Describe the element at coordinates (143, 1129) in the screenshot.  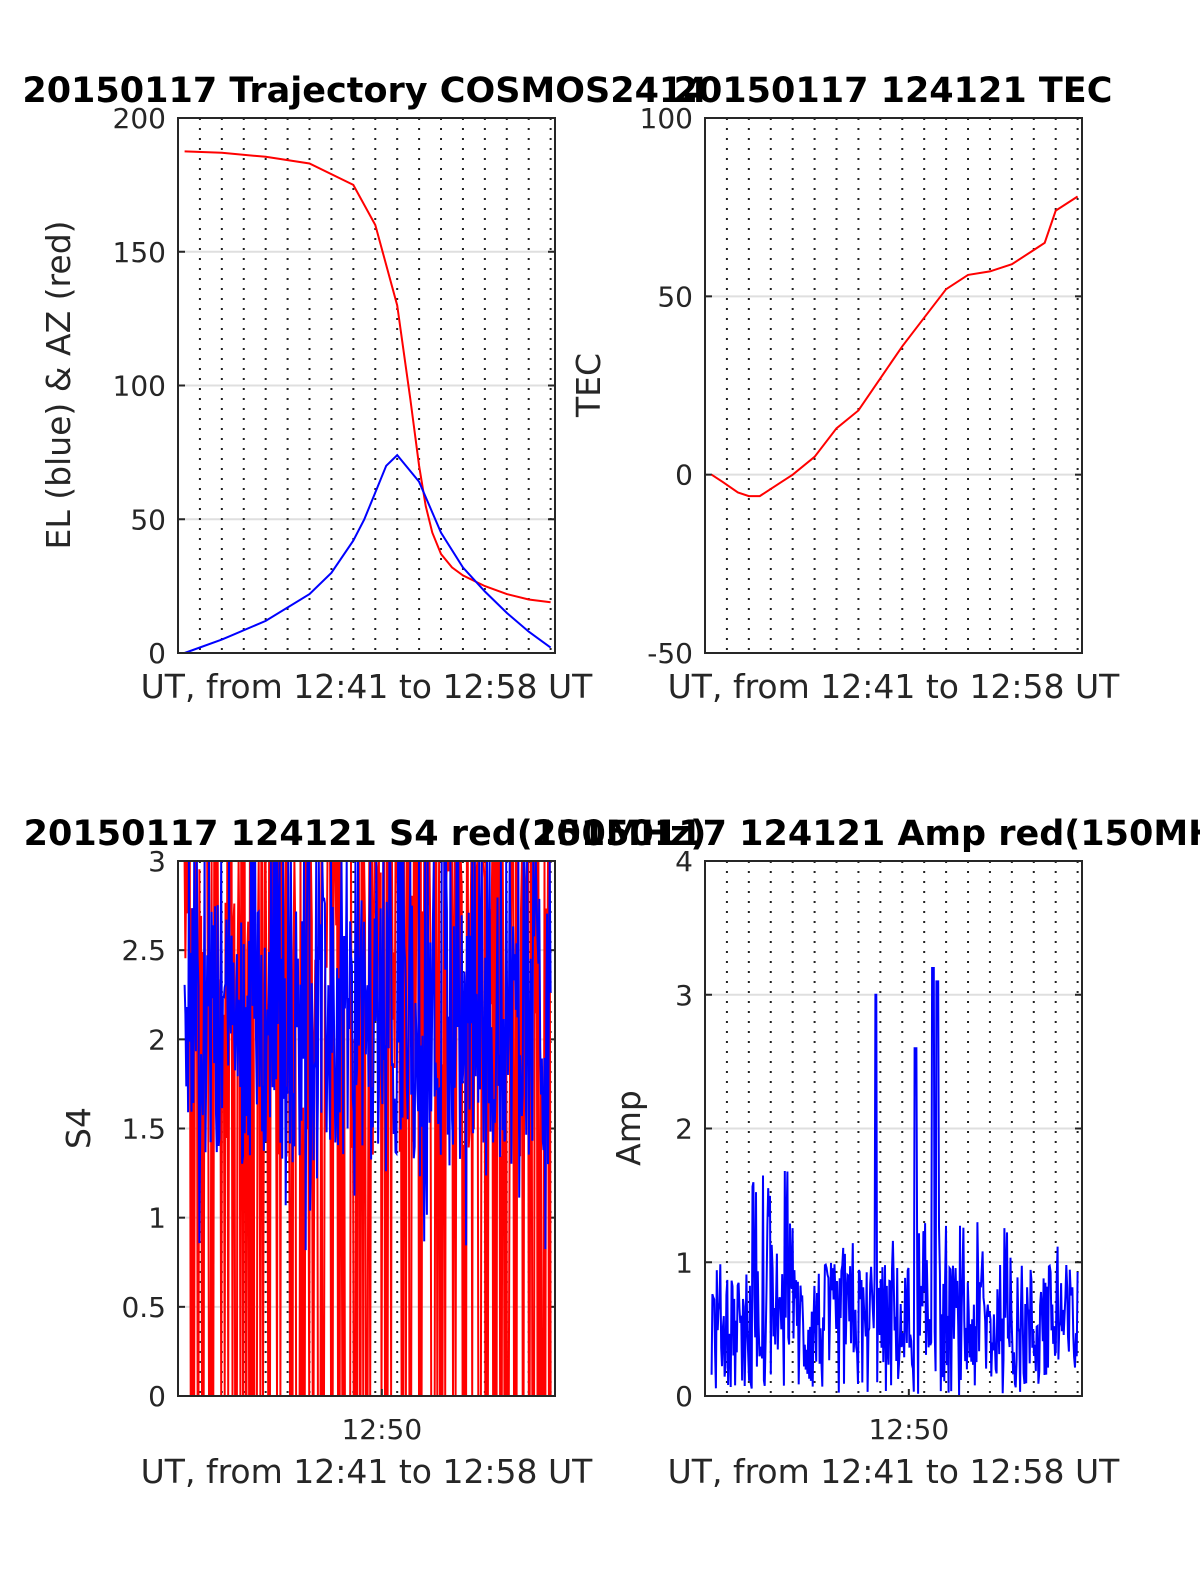
I see `y-tick-label: 1.5` at that location.